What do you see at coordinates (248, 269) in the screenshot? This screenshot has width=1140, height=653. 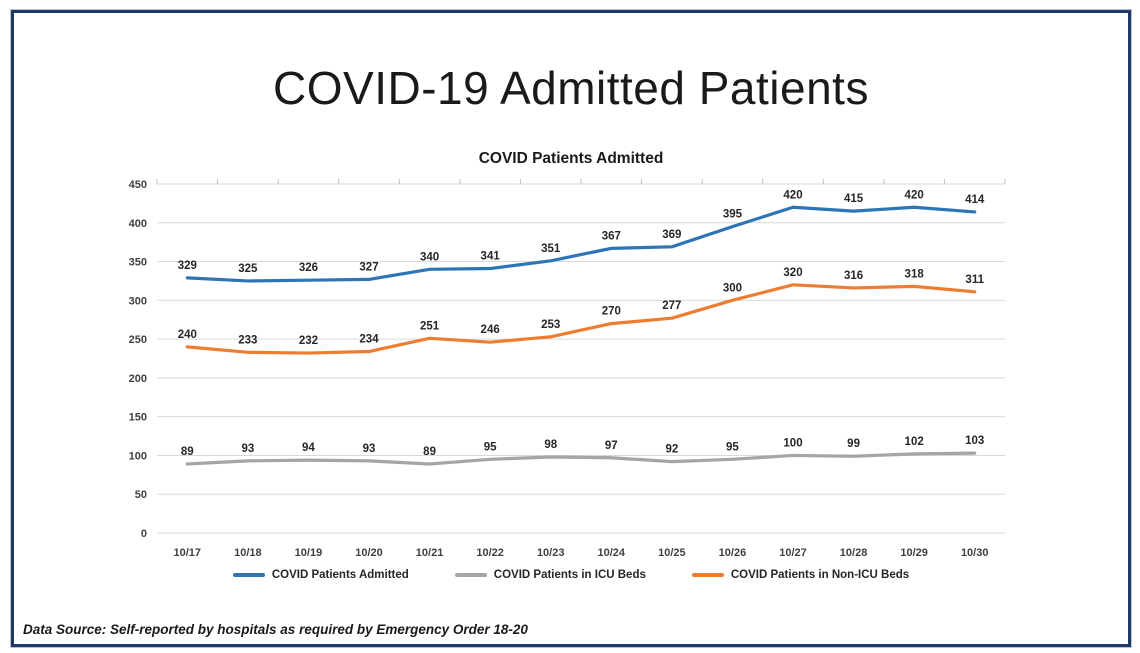 I see `data-label: 325` at bounding box center [248, 269].